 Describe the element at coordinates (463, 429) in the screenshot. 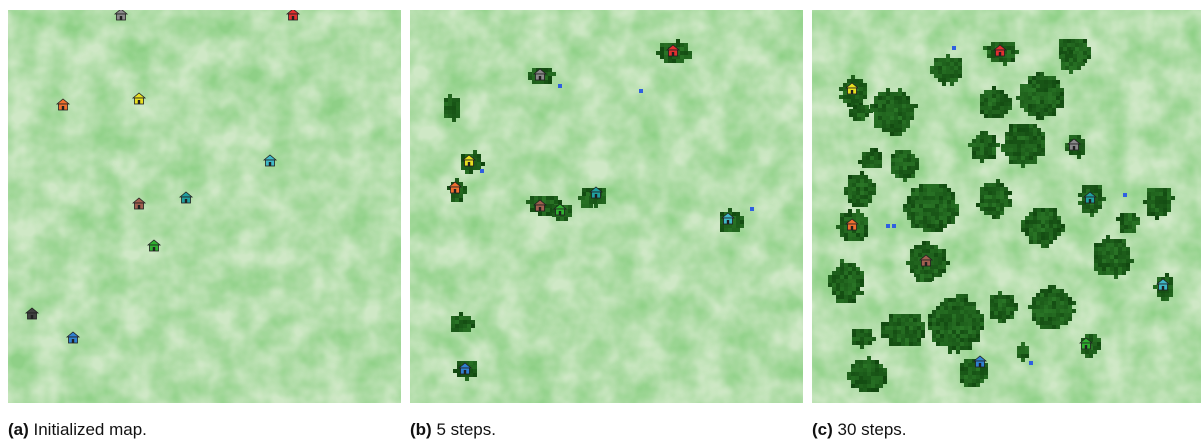

I see `caption-text: 5 steps.` at that location.